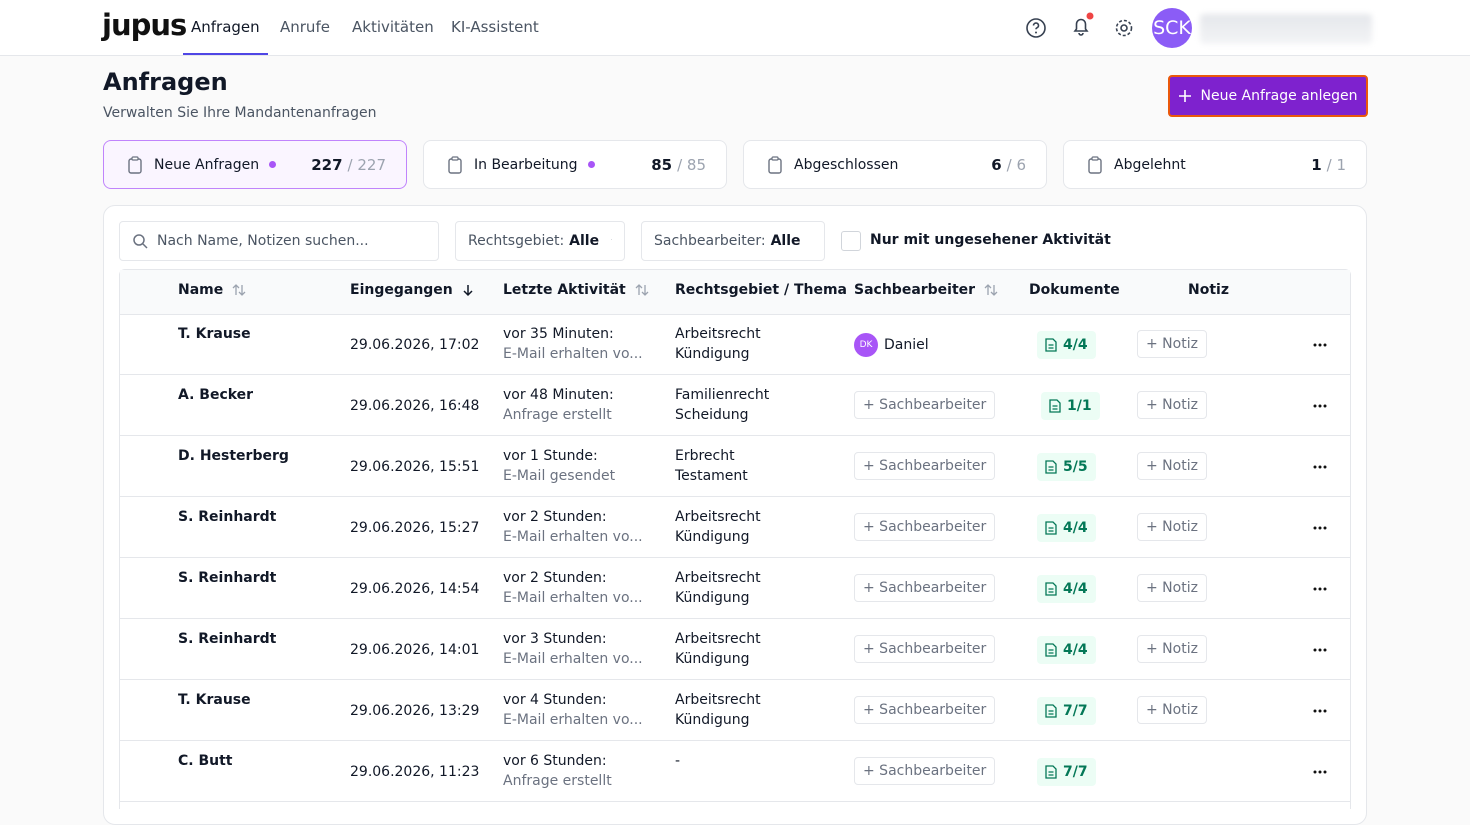 The image size is (1470, 825). Describe the element at coordinates (225, 27) in the screenshot. I see `nav-tab: Anfragen` at that location.